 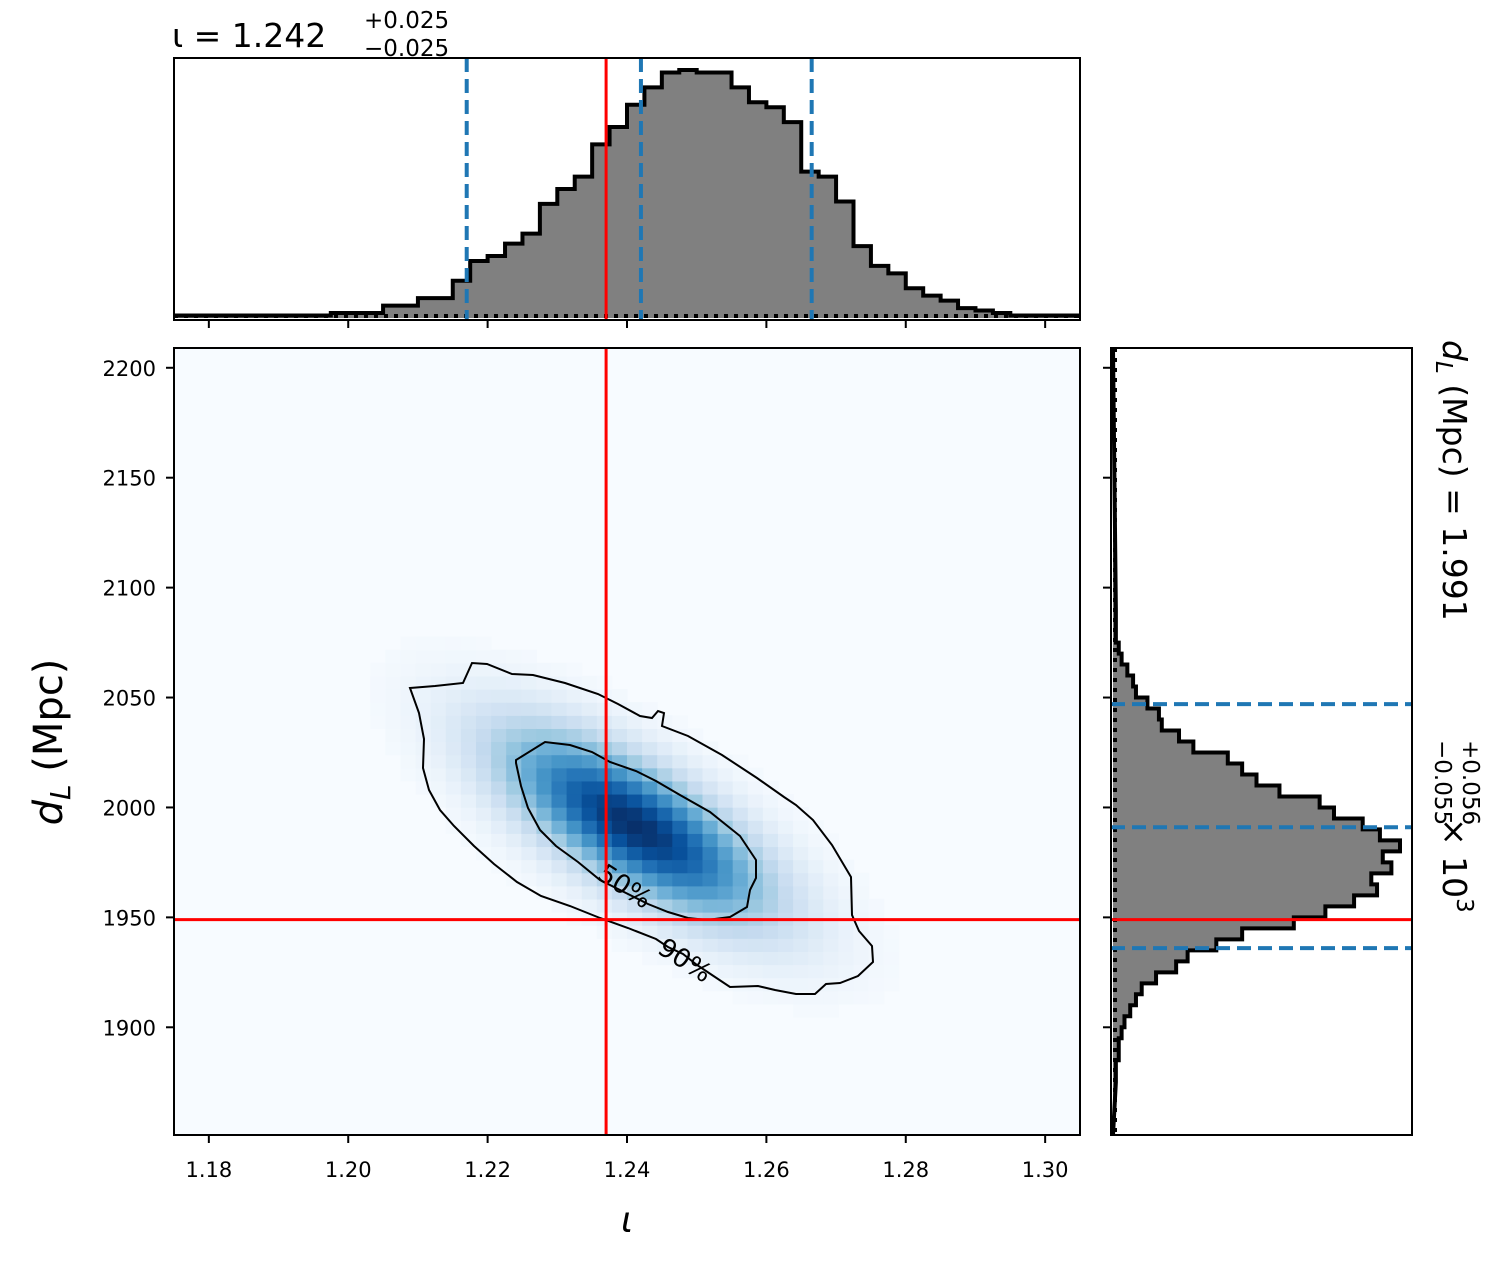 I want to click on x-tick-label: 1.26, so click(x=766, y=1170).